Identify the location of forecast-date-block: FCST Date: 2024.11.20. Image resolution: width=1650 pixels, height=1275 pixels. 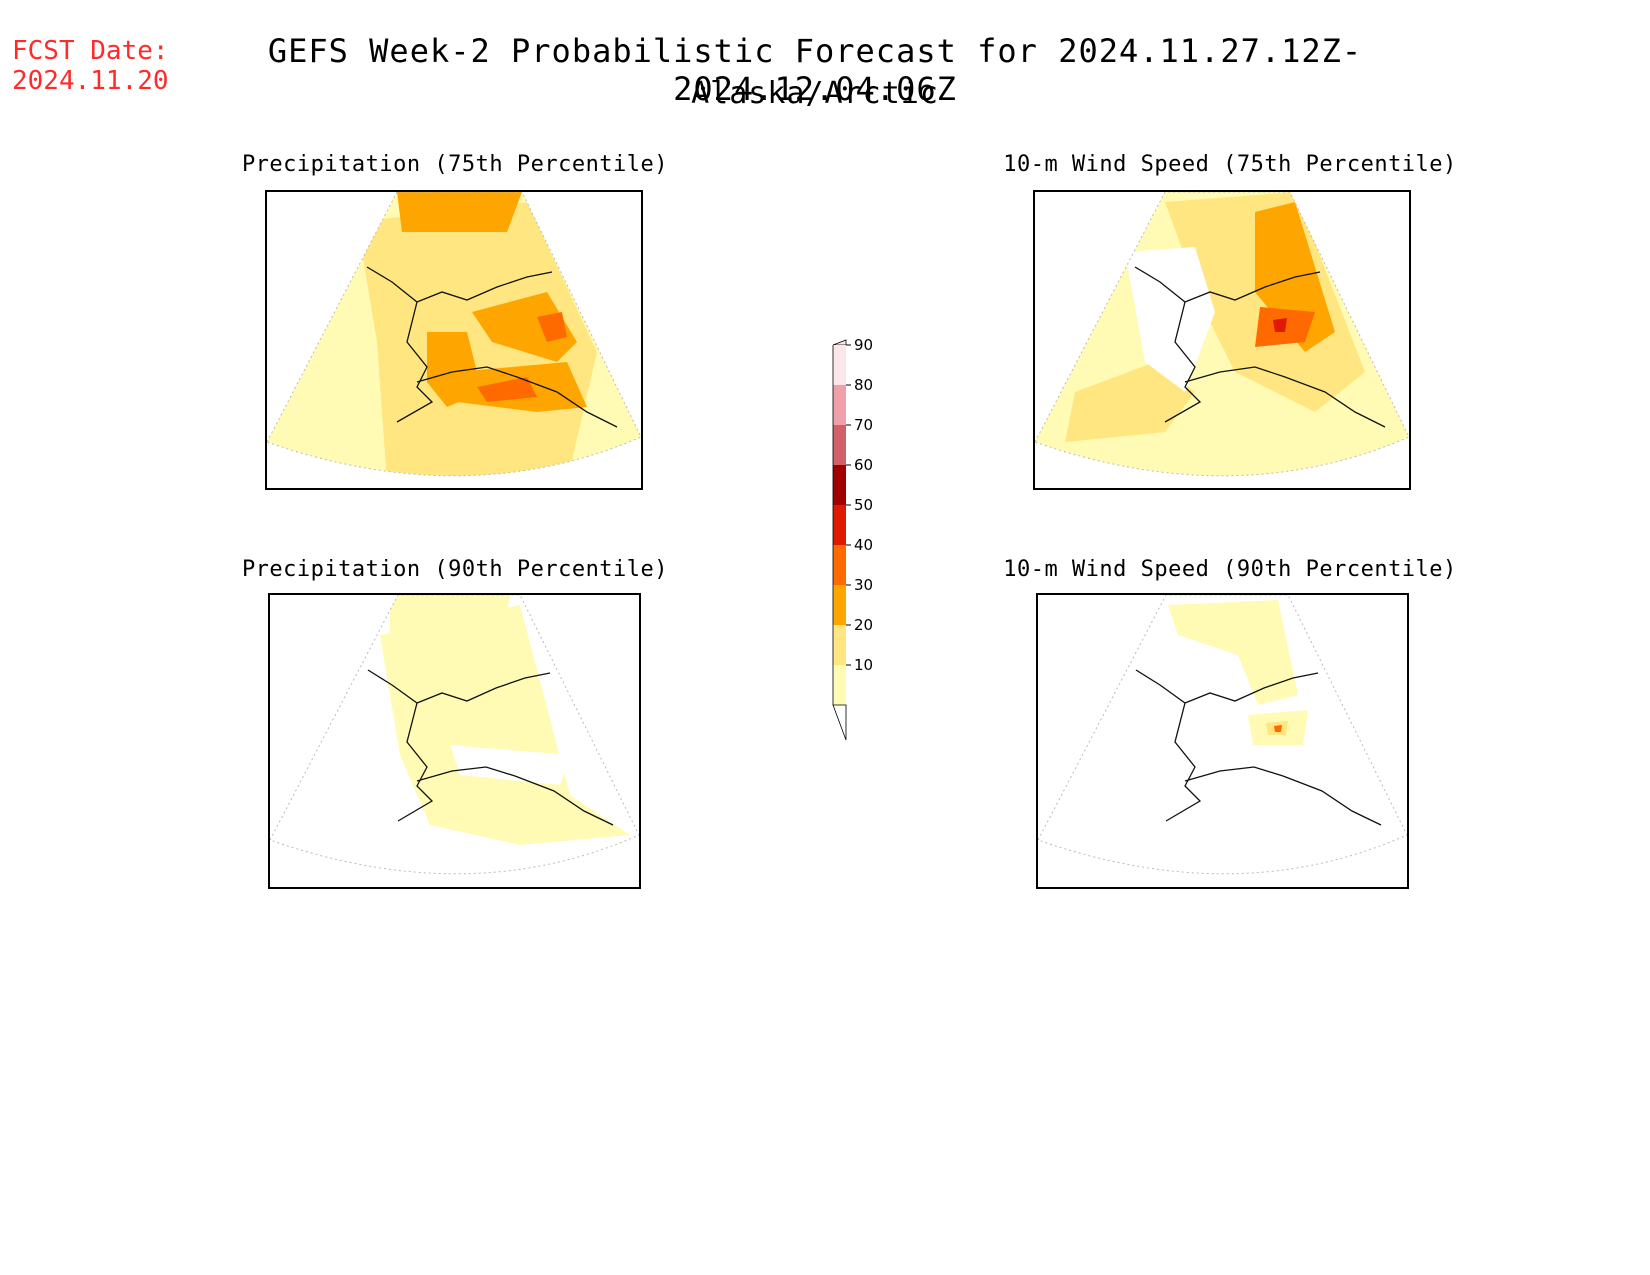
(90, 66).